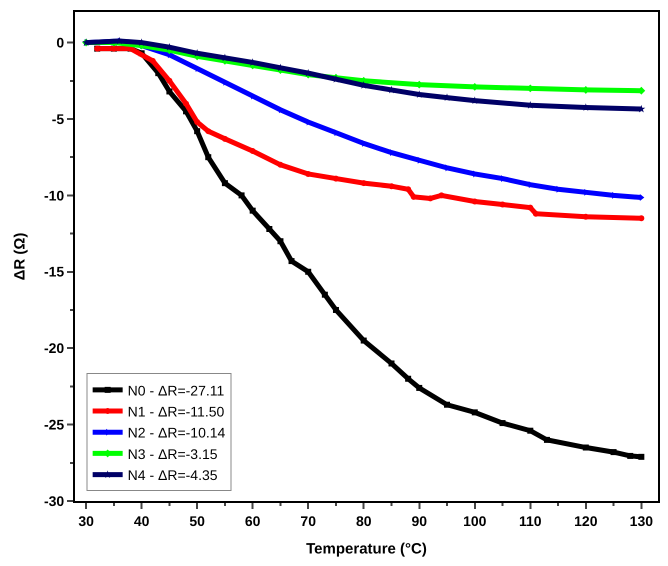 The width and height of the screenshot is (668, 566). I want to click on y-tick-label: -25, so click(54, 424).